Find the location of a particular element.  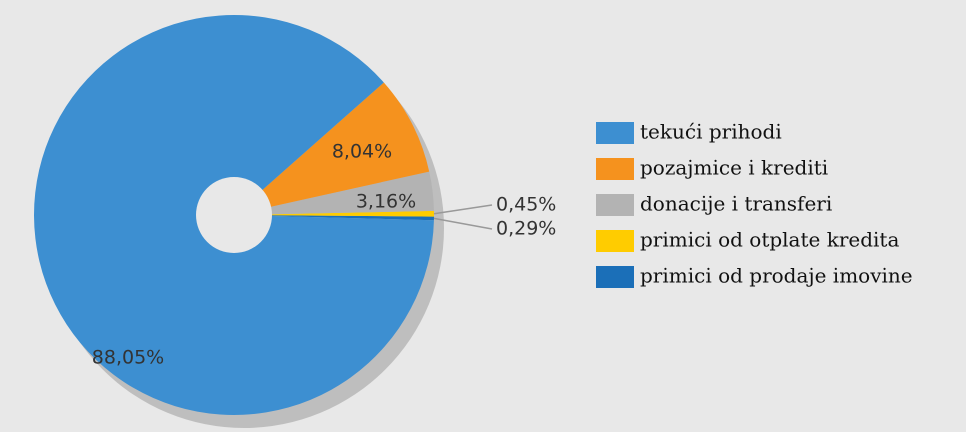

pie-hole is located at coordinates (234, 215).